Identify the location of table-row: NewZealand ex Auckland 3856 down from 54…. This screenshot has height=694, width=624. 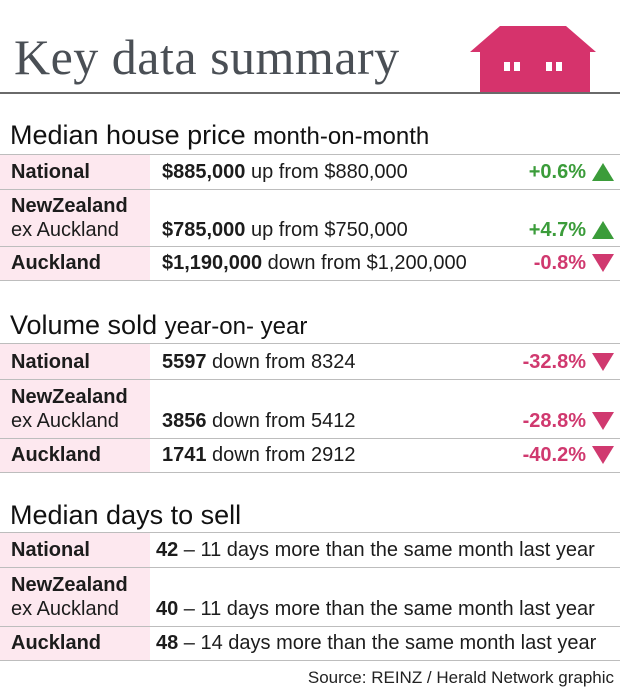
(310, 408).